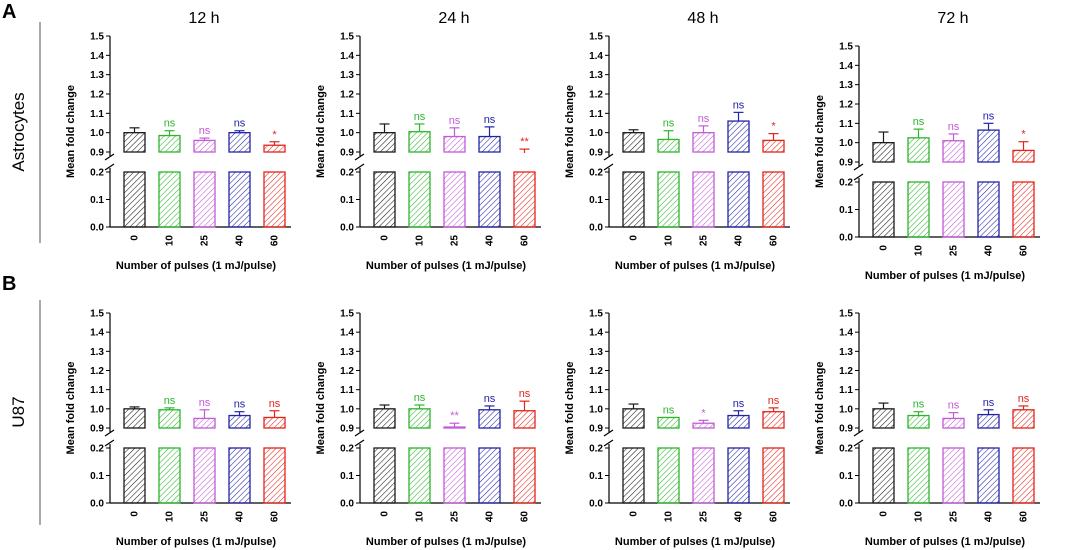 The image size is (1065, 550). What do you see at coordinates (703, 413) in the screenshot?
I see `significance-label: *` at bounding box center [703, 413].